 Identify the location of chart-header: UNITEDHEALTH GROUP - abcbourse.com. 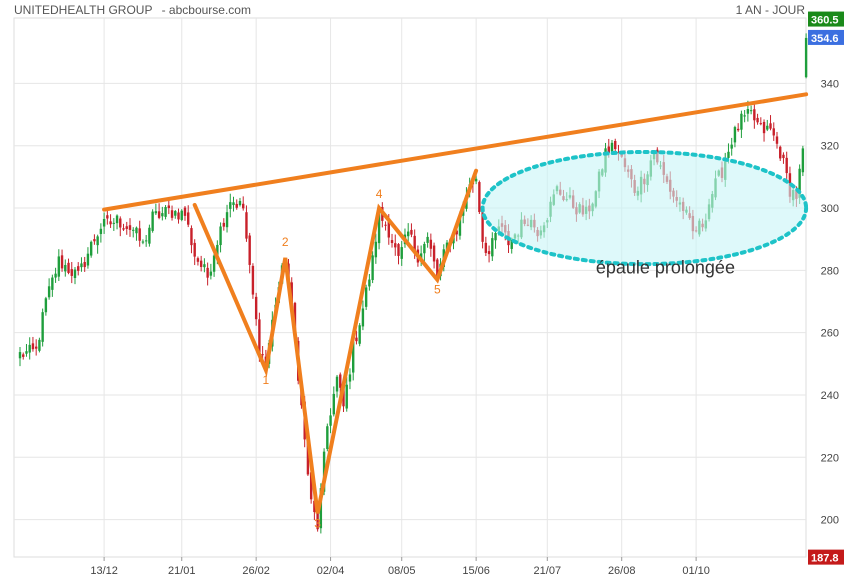
(132, 10).